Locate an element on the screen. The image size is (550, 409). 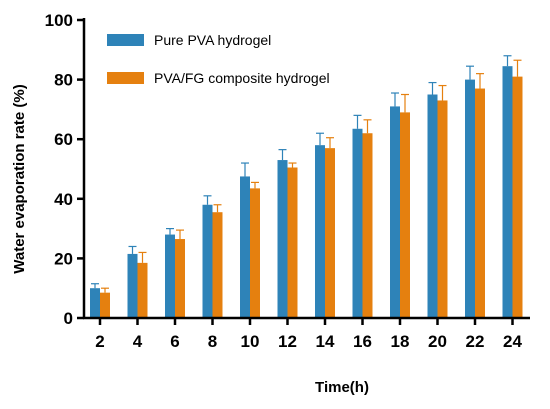
bar-pva-22h is located at coordinates (470, 198).